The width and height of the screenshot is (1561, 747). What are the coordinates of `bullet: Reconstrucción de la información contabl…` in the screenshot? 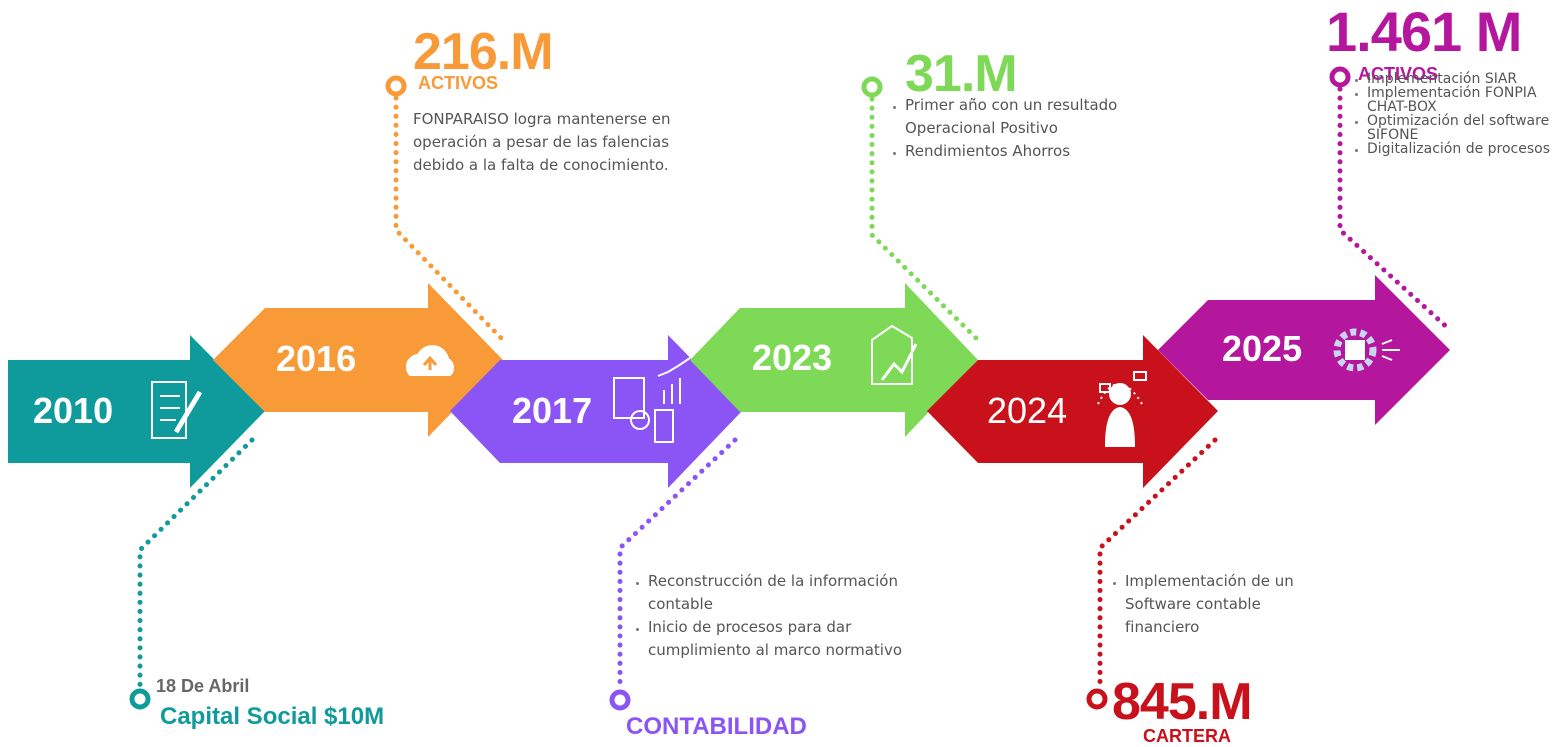 It's located at (783, 593).